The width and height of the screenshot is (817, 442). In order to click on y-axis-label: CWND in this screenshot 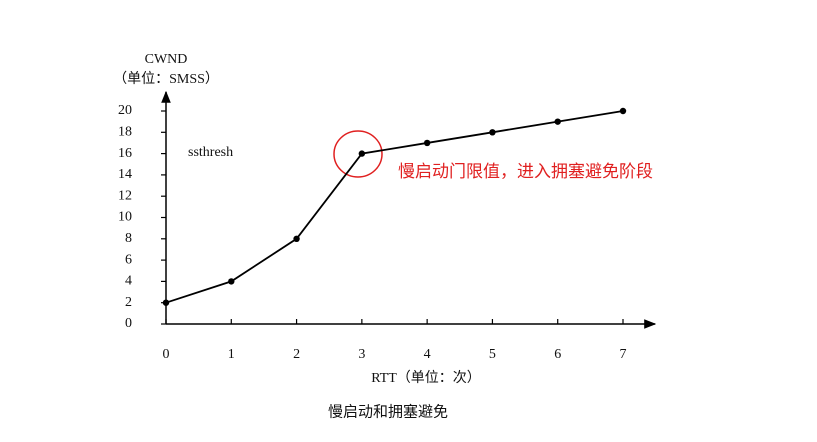, I will do `click(166, 59)`.